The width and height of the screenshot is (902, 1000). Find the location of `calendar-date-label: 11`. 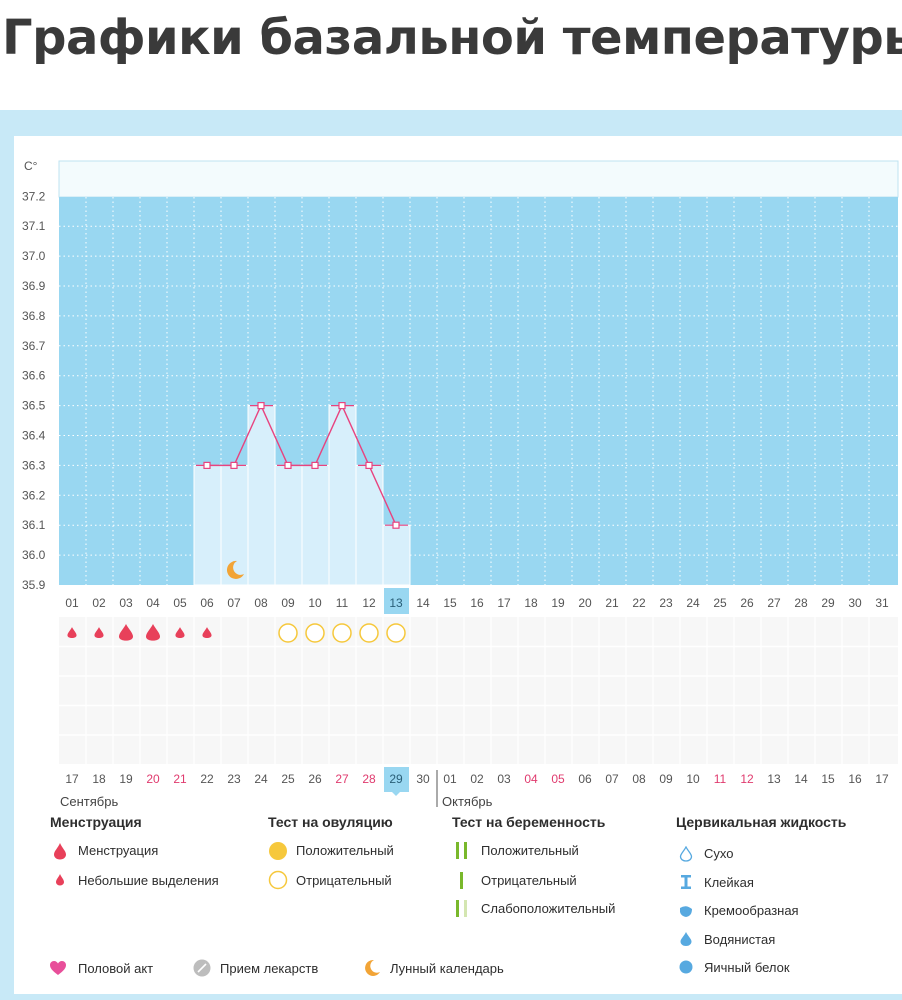

calendar-date-label: 11 is located at coordinates (720, 779).